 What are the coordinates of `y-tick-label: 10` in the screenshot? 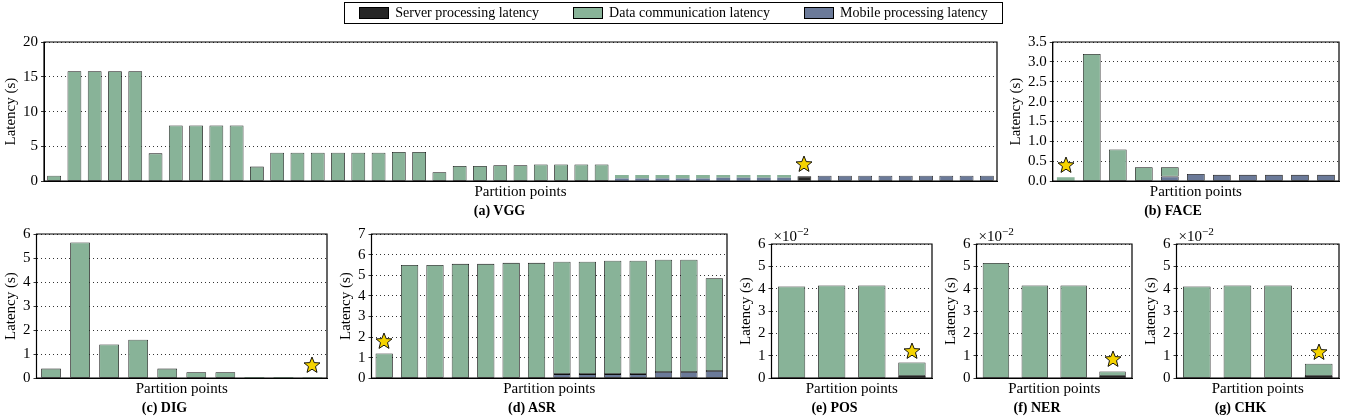 It's located at (30, 110).